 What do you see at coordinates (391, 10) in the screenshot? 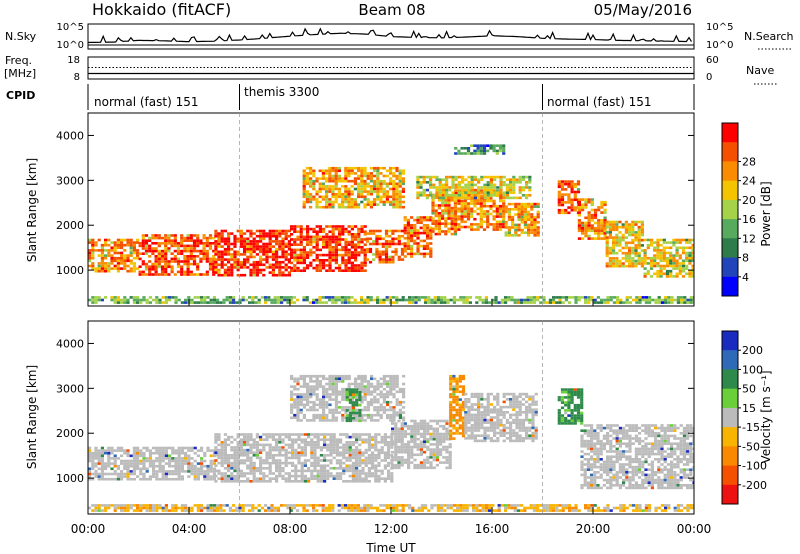
I see `beam-title: Beam 08` at bounding box center [391, 10].